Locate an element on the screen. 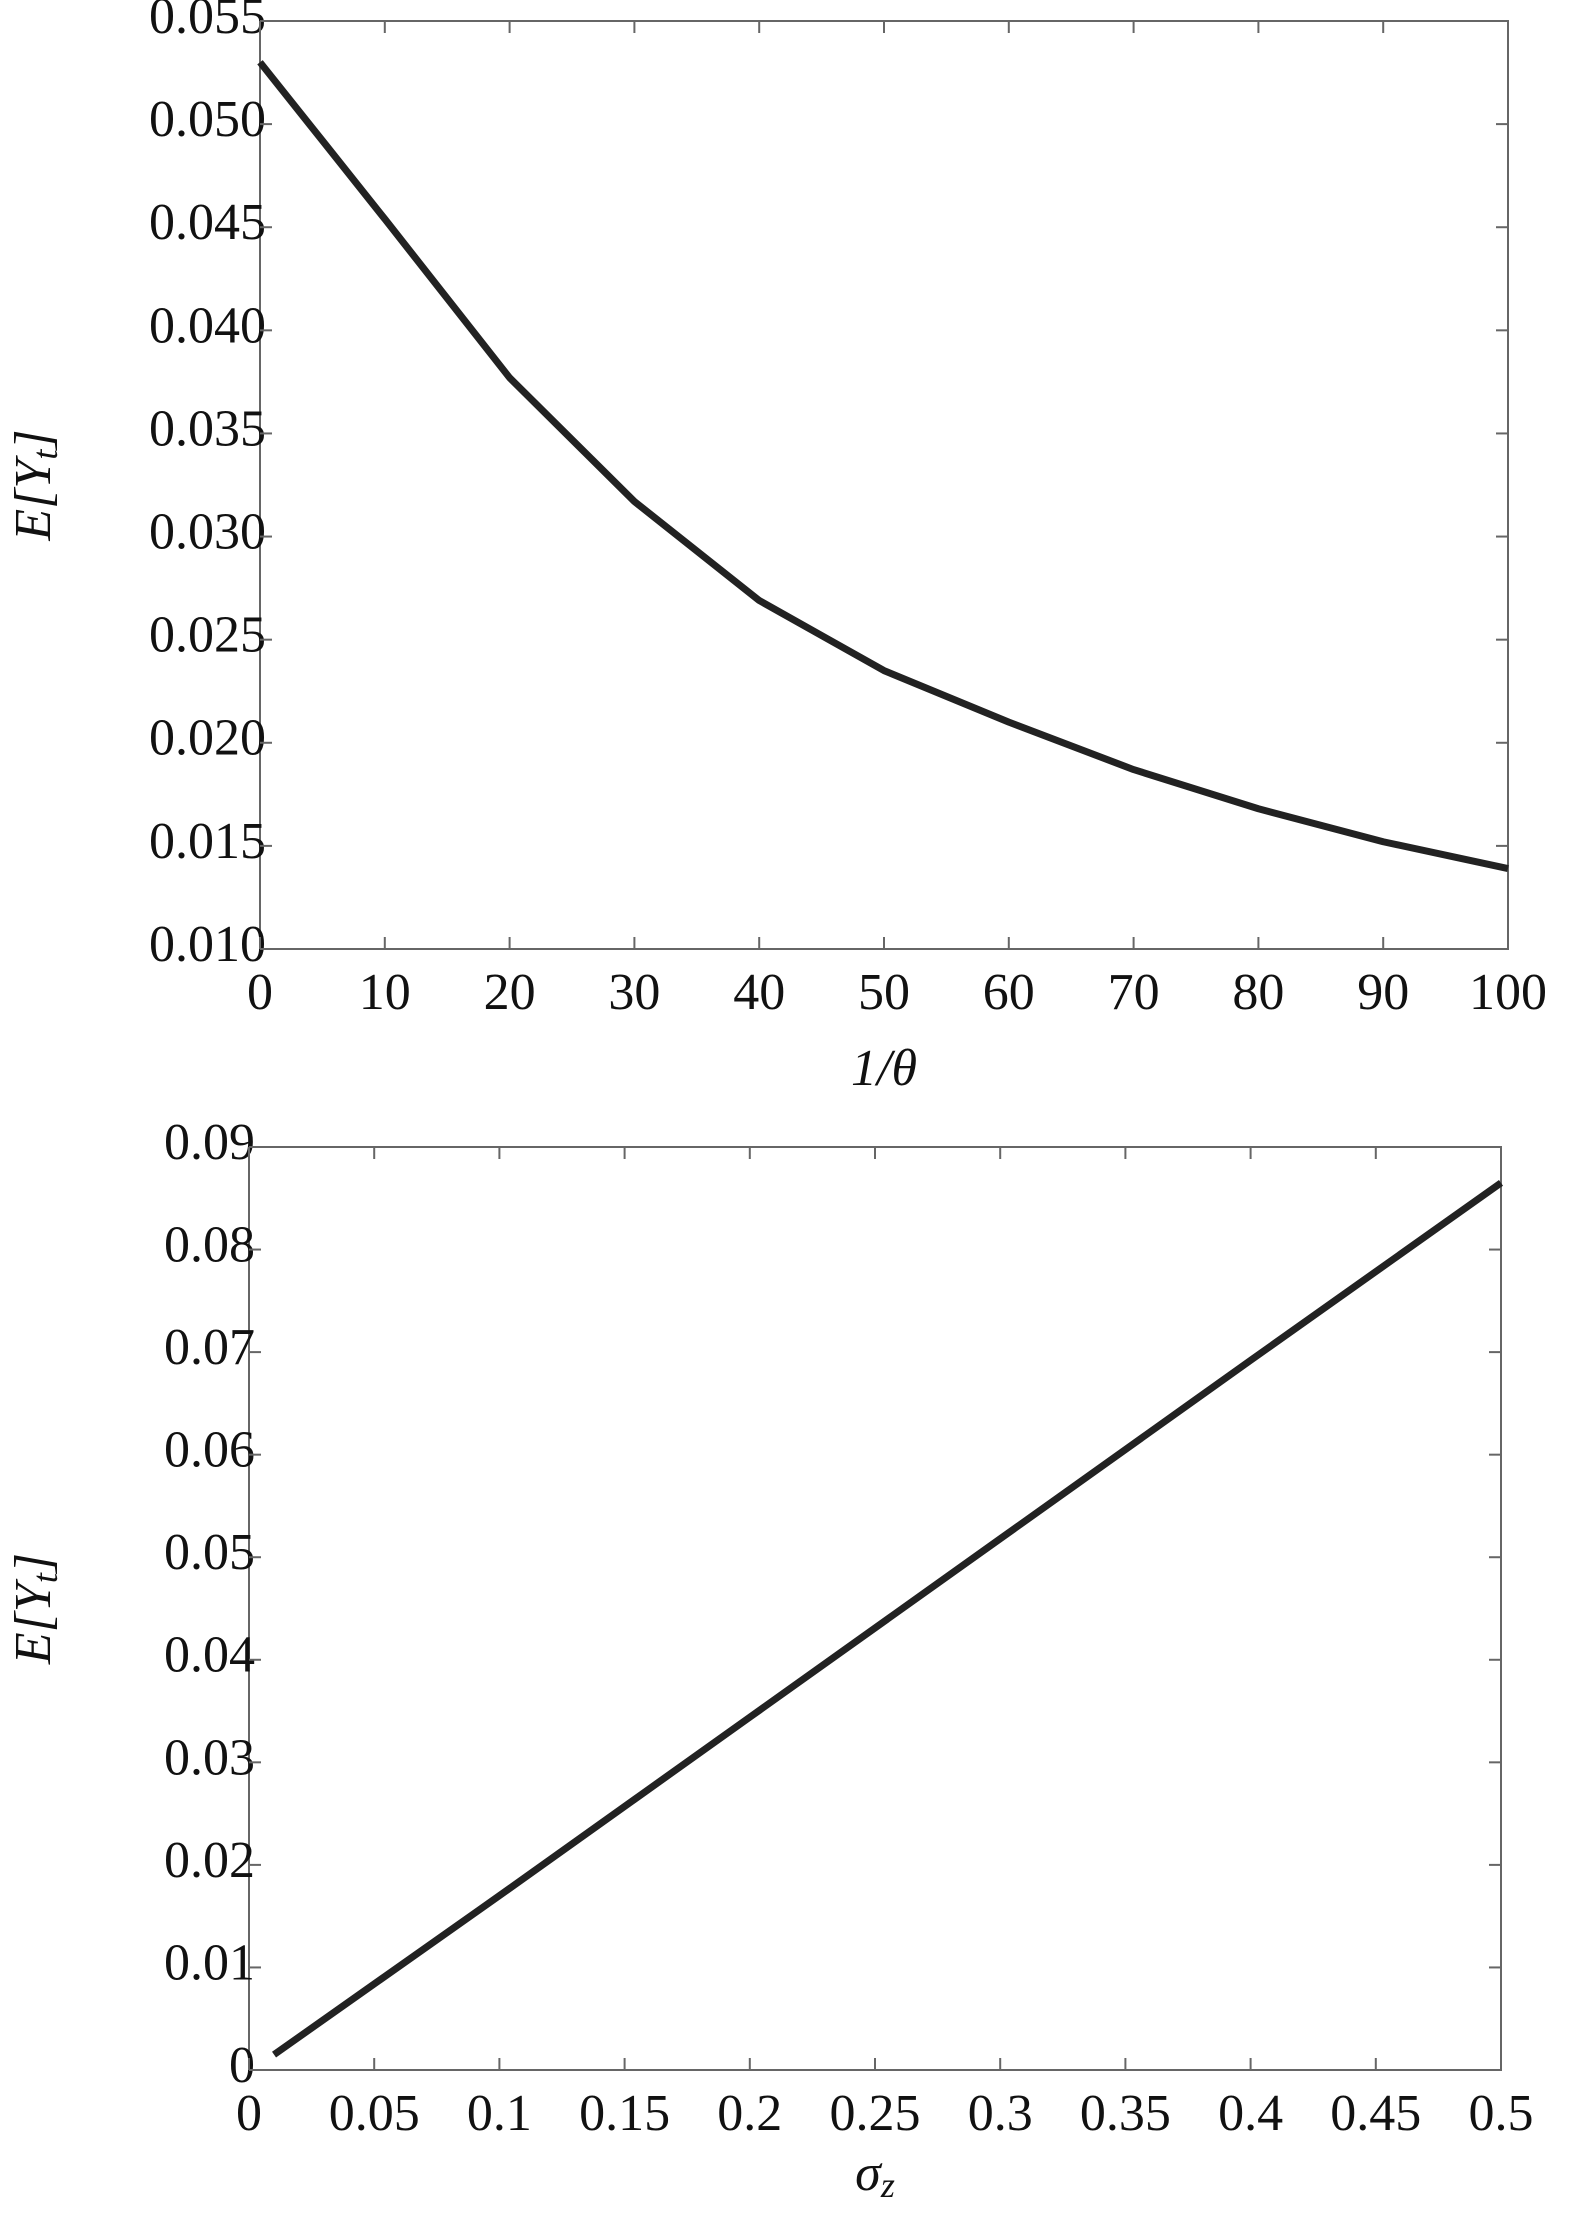  y-tick-label: 0.04 is located at coordinates (209, 1655).